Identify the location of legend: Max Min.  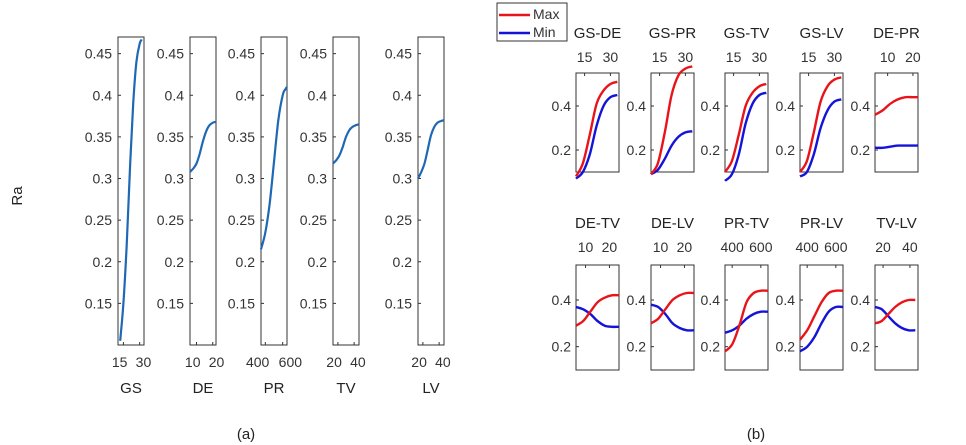
(532, 22).